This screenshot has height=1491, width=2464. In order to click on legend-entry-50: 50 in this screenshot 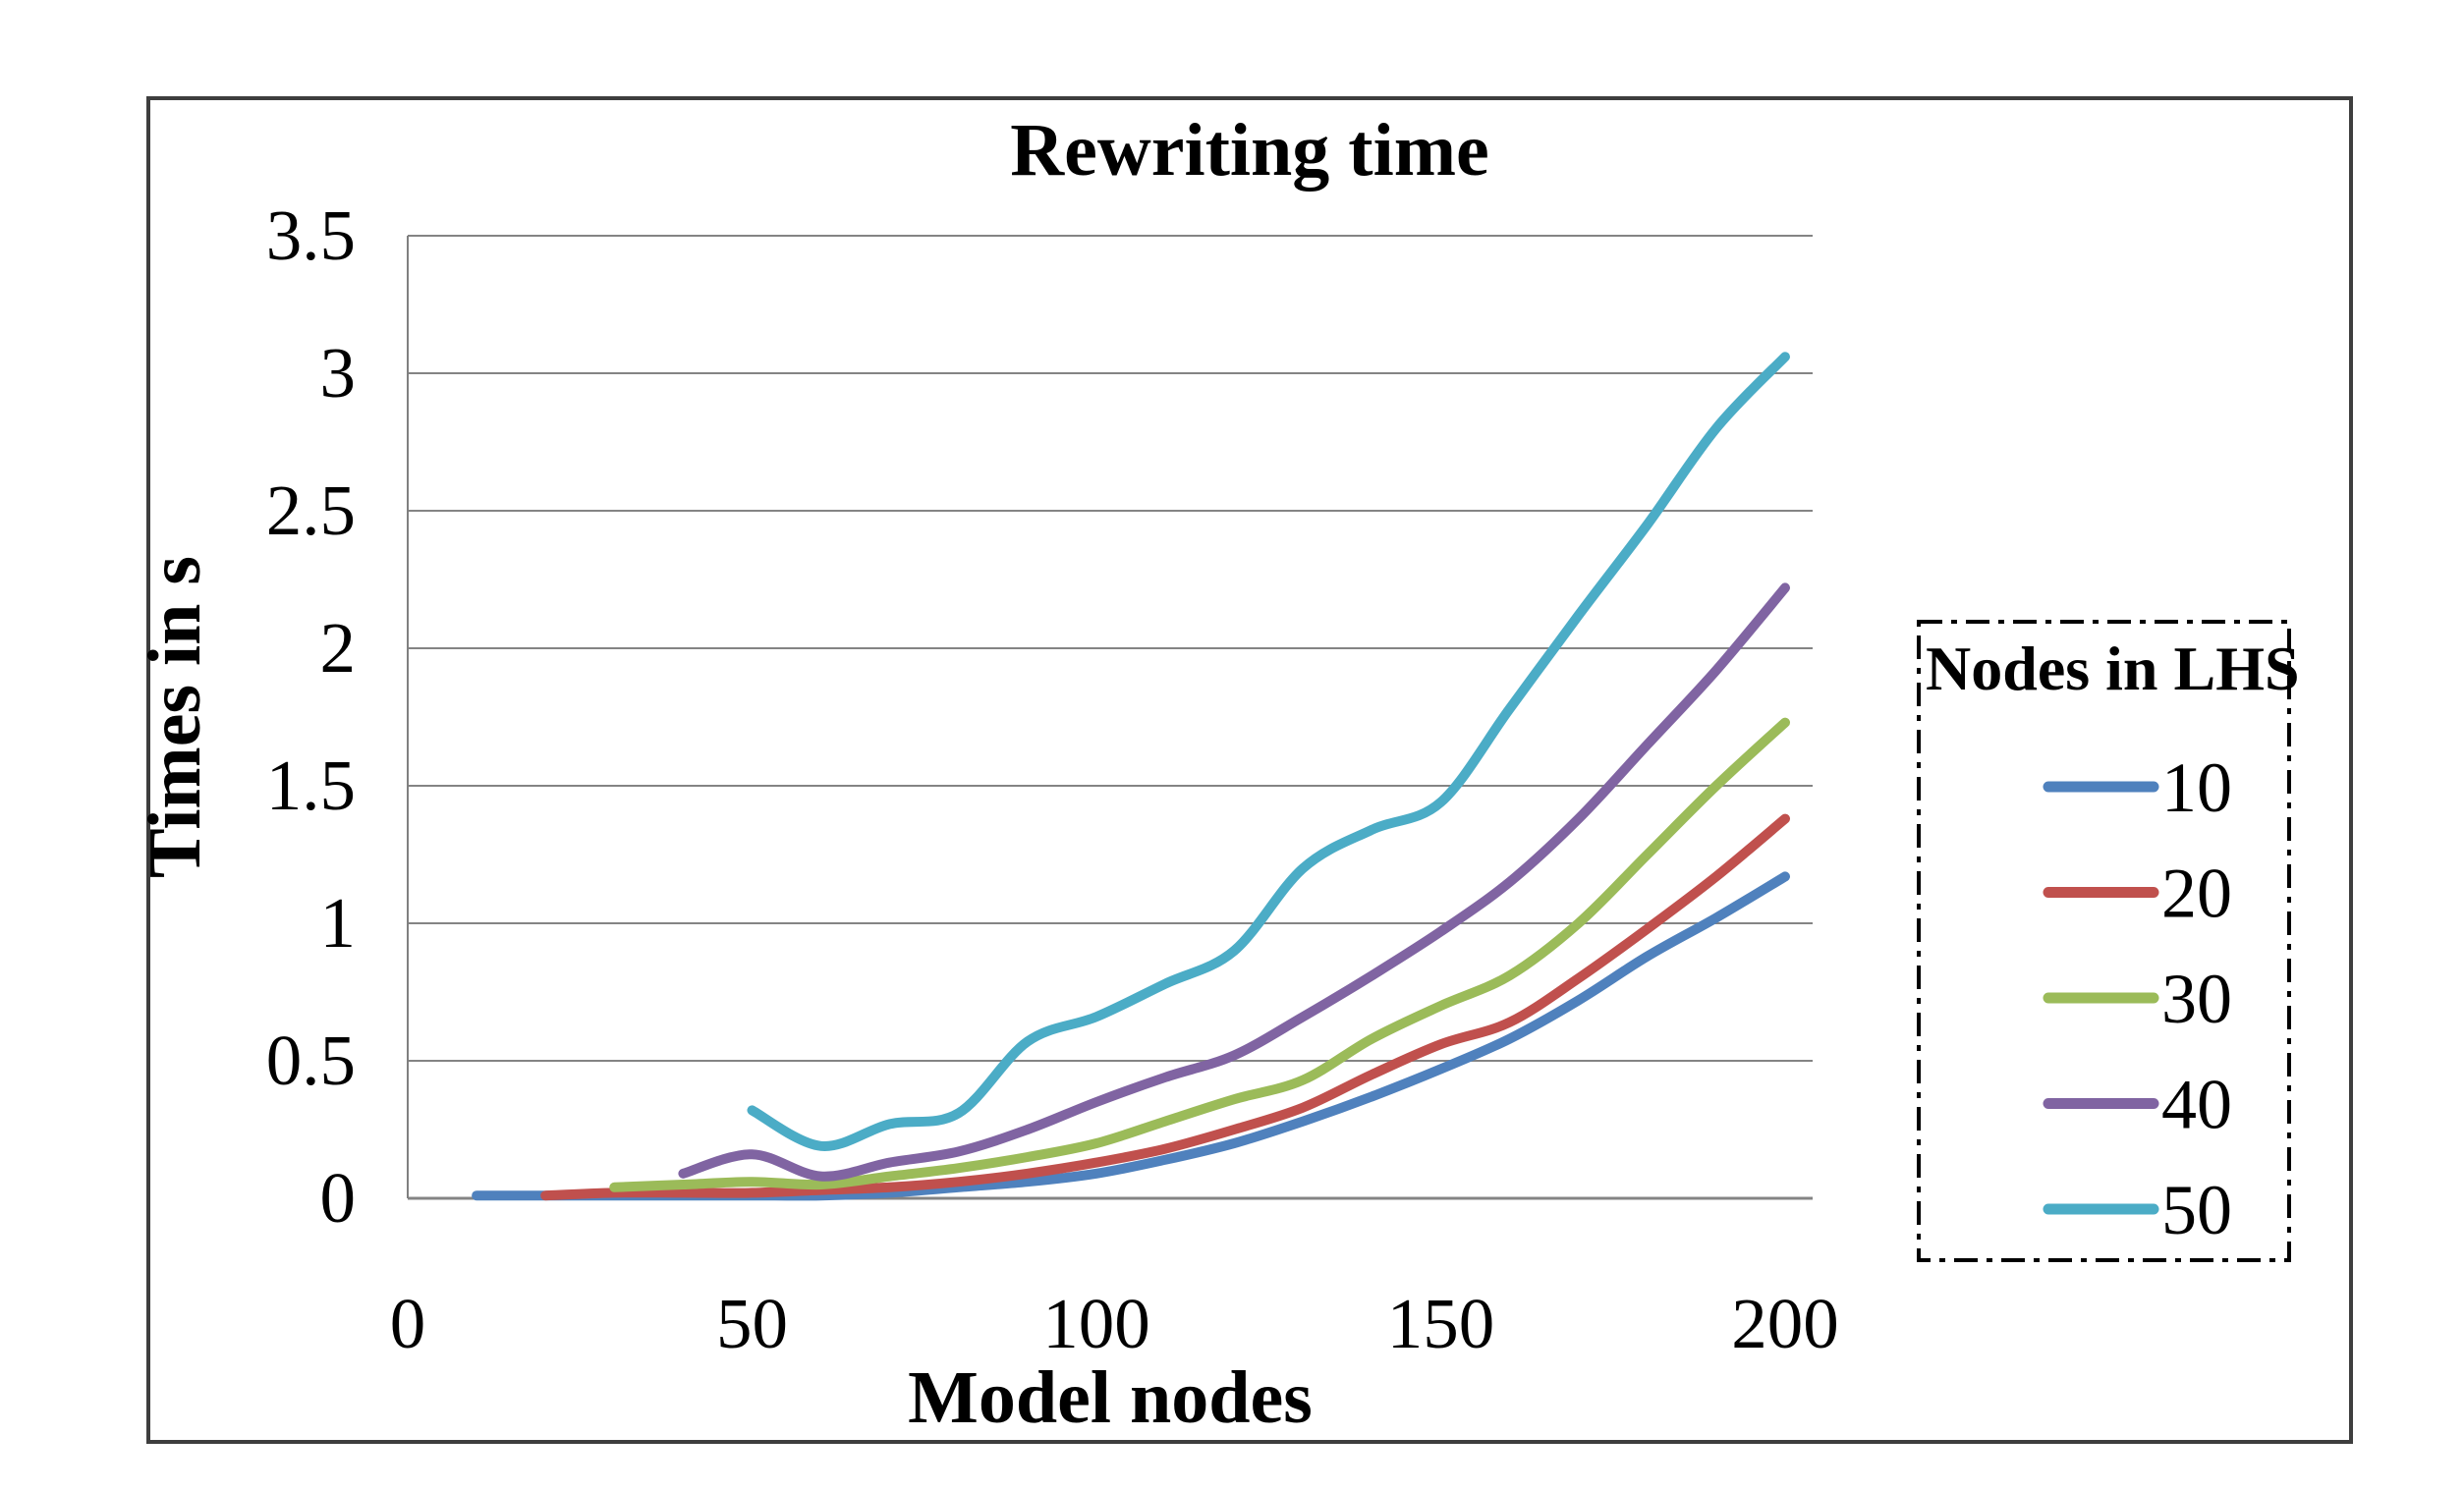, I will do `click(2137, 1210)`.